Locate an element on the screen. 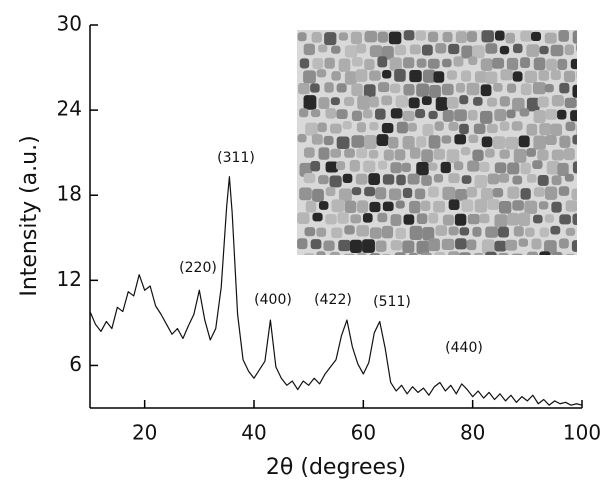 This screenshot has width=606, height=481. peak-label: (511) is located at coordinates (392, 302).